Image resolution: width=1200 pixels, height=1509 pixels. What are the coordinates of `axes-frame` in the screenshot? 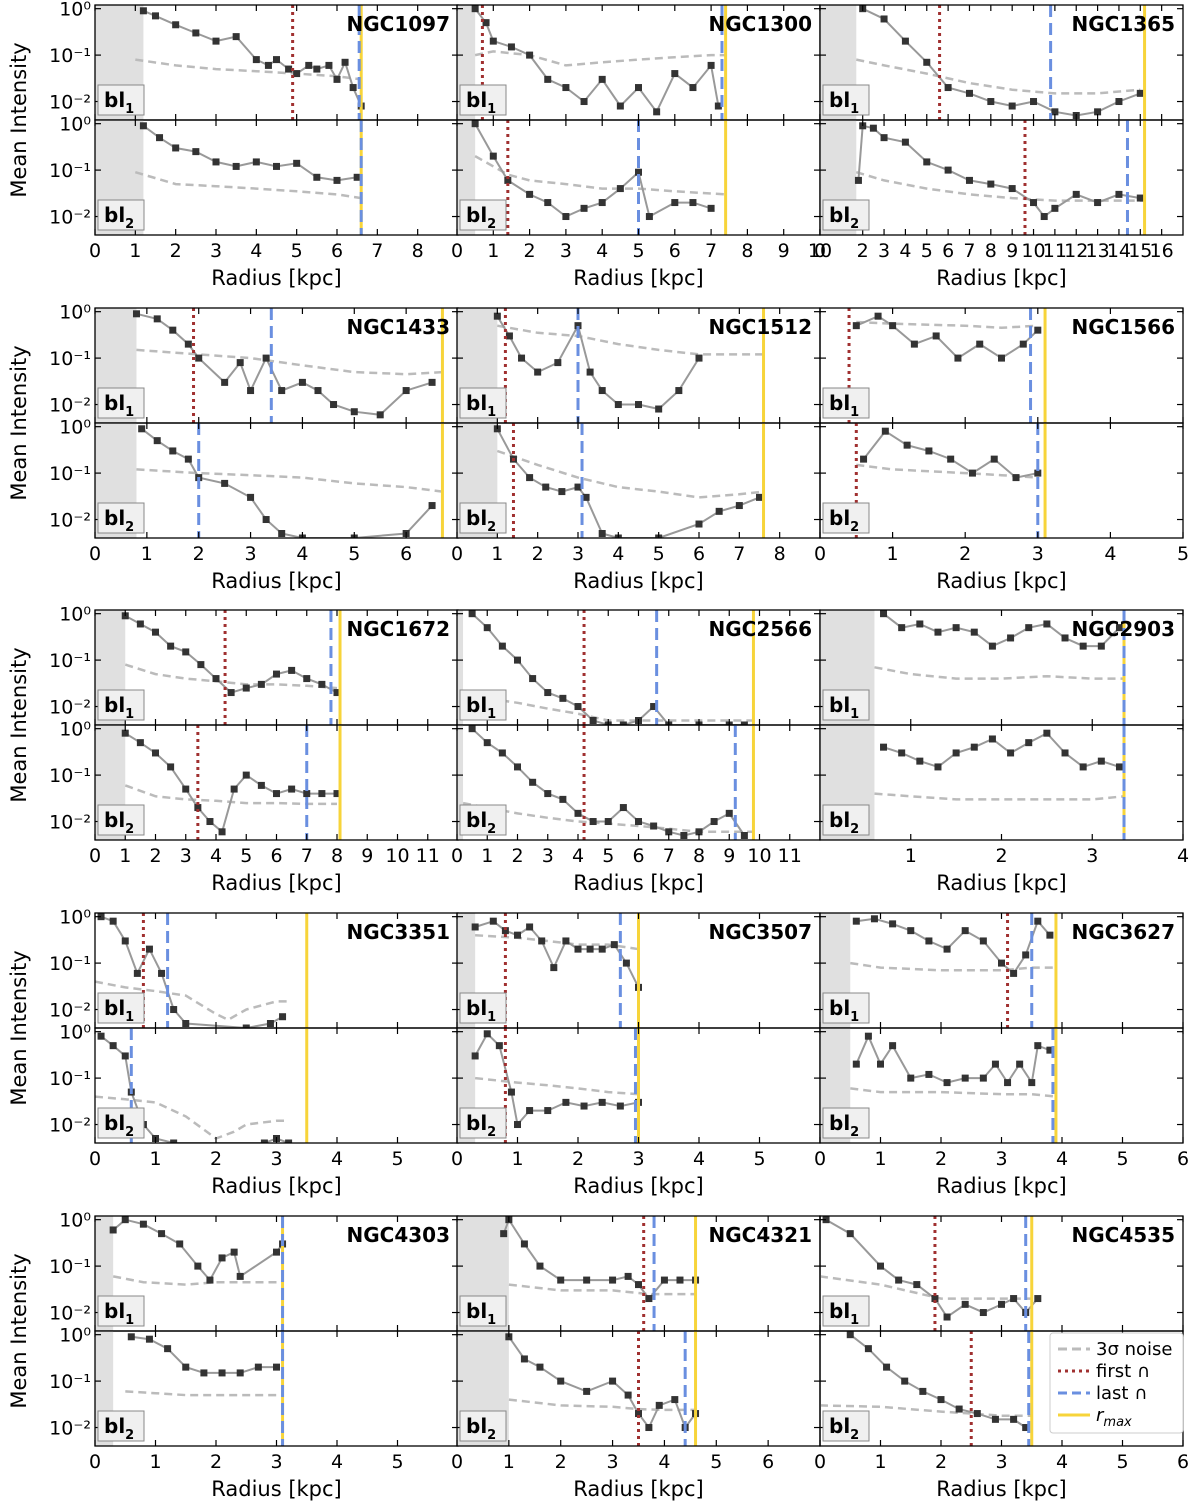 It's located at (1001, 480).